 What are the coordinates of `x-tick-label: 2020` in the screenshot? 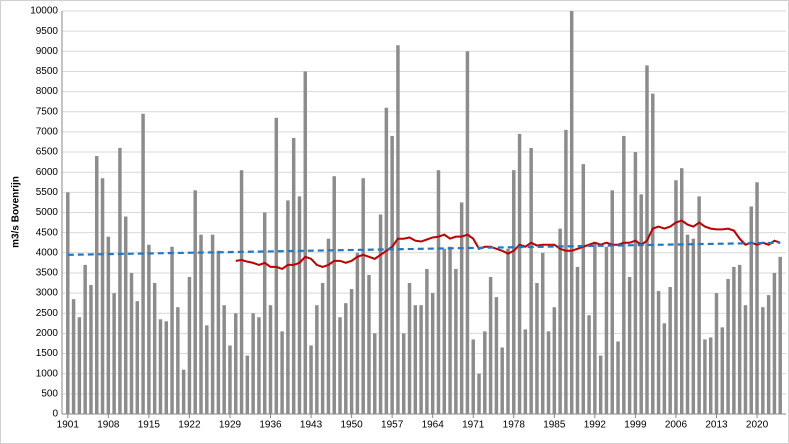 It's located at (757, 425).